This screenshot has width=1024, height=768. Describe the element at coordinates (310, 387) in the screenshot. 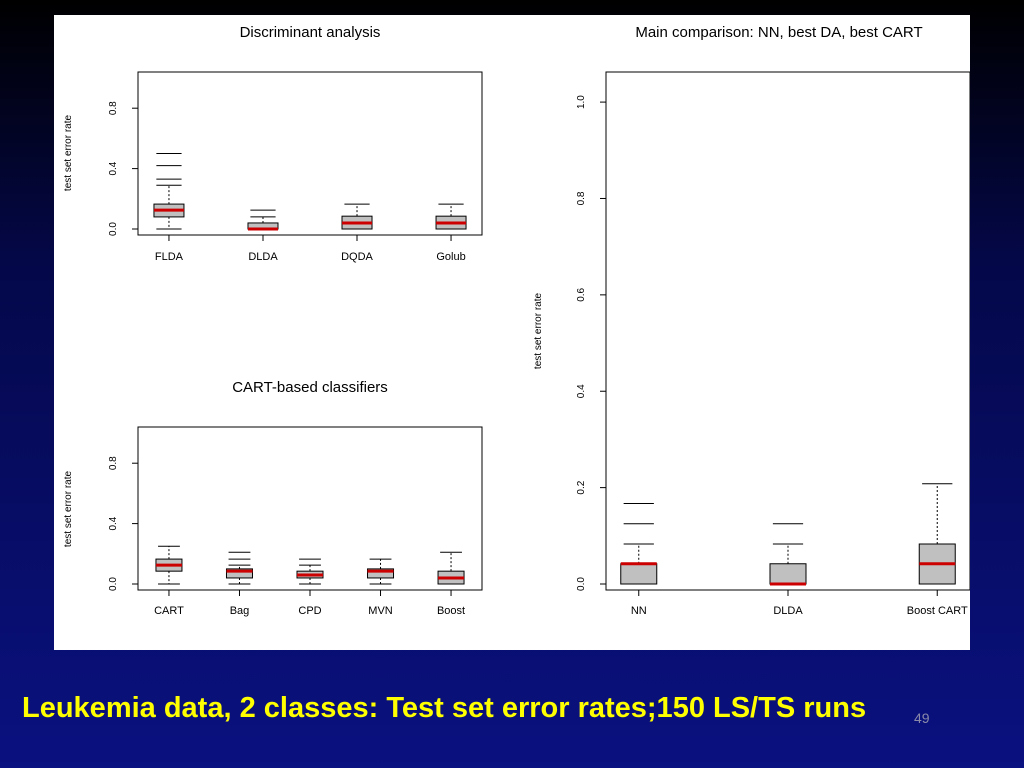

I see `panel-title: CART-based classifiers` at that location.